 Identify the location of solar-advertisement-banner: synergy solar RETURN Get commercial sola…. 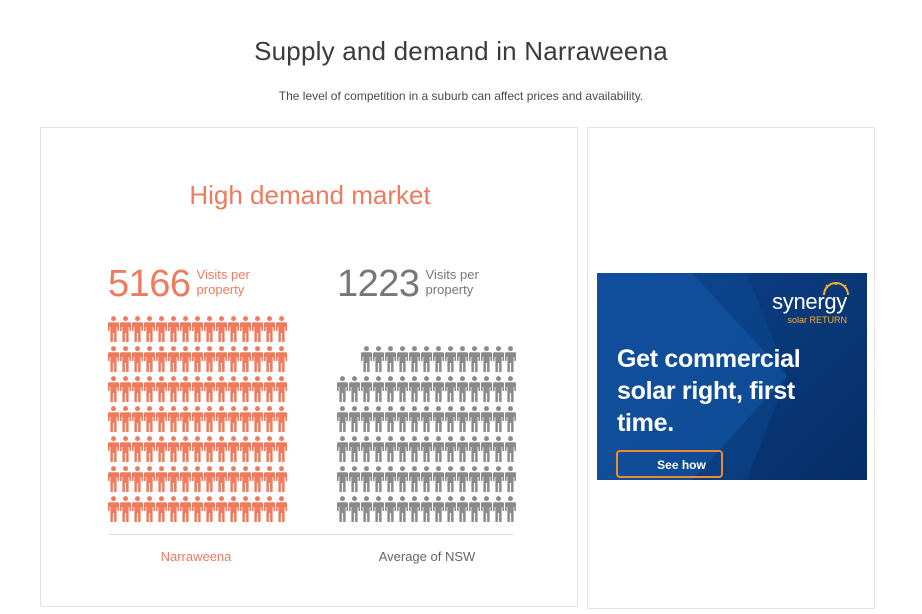
(732, 376).